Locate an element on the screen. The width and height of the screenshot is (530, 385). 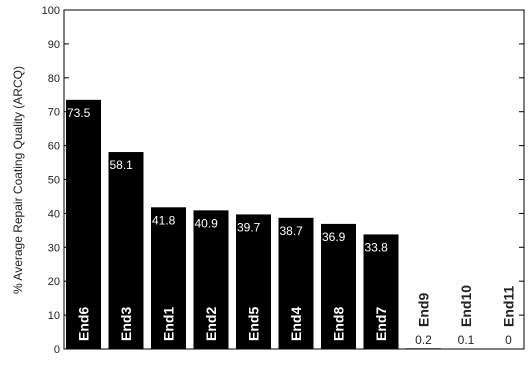
y-tick-label: 90 is located at coordinates (54, 45).